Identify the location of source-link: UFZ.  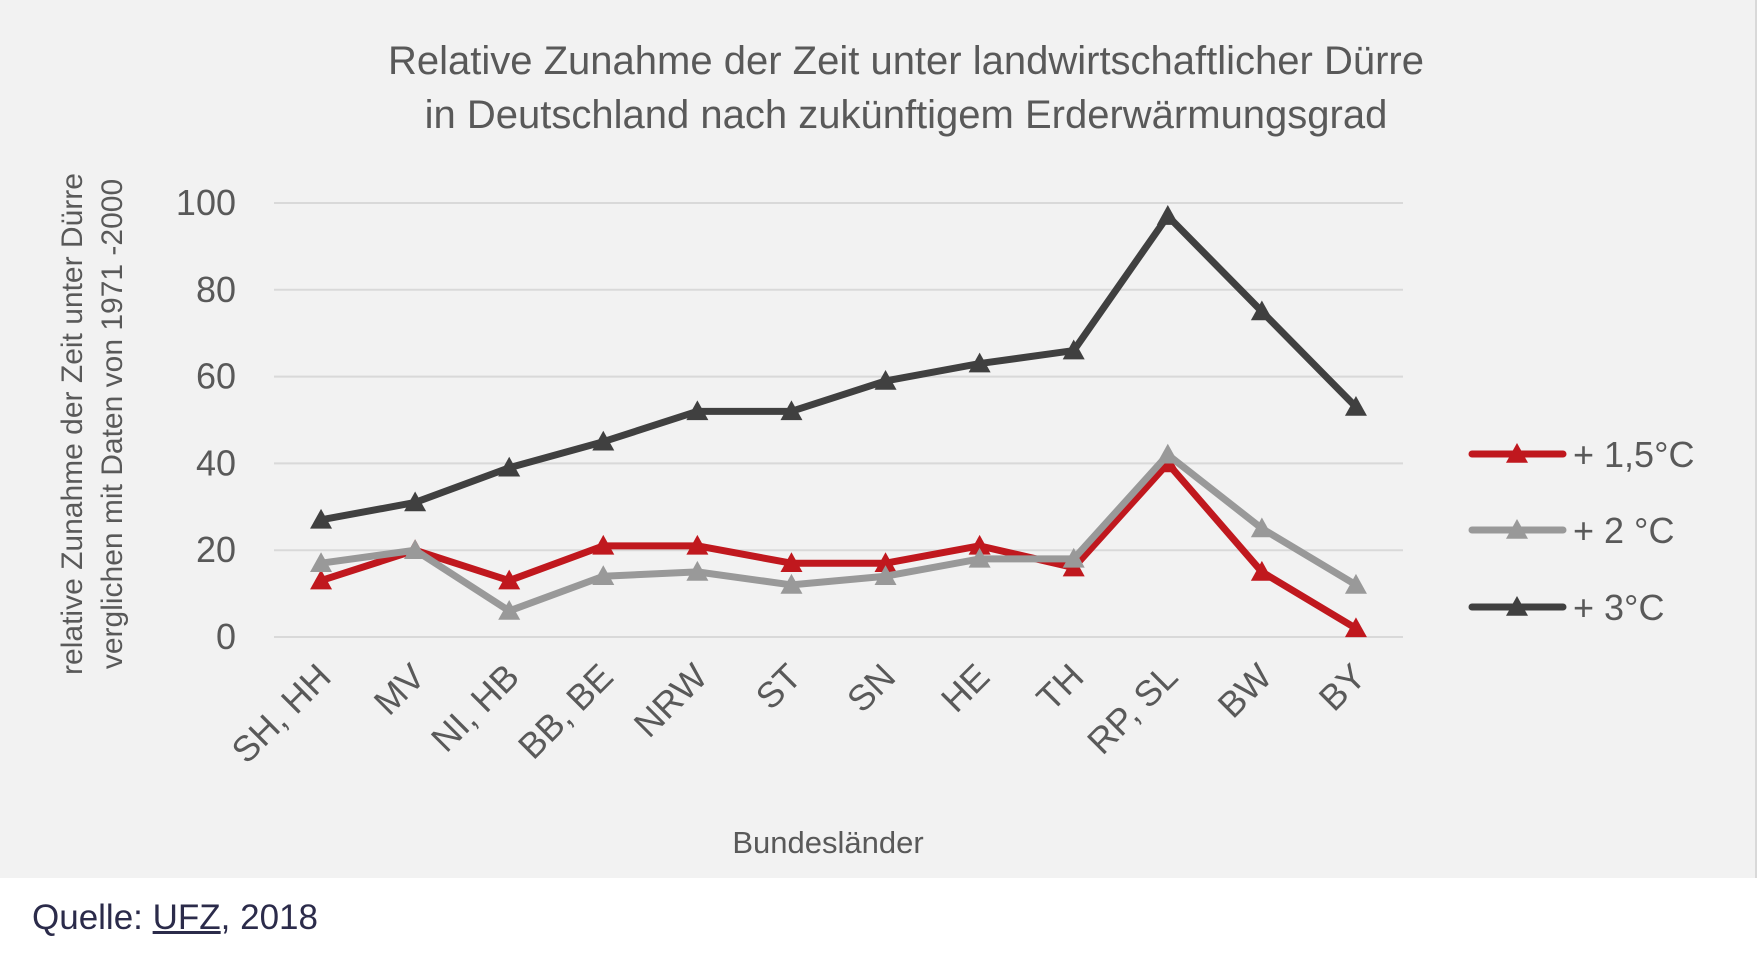
(186, 917).